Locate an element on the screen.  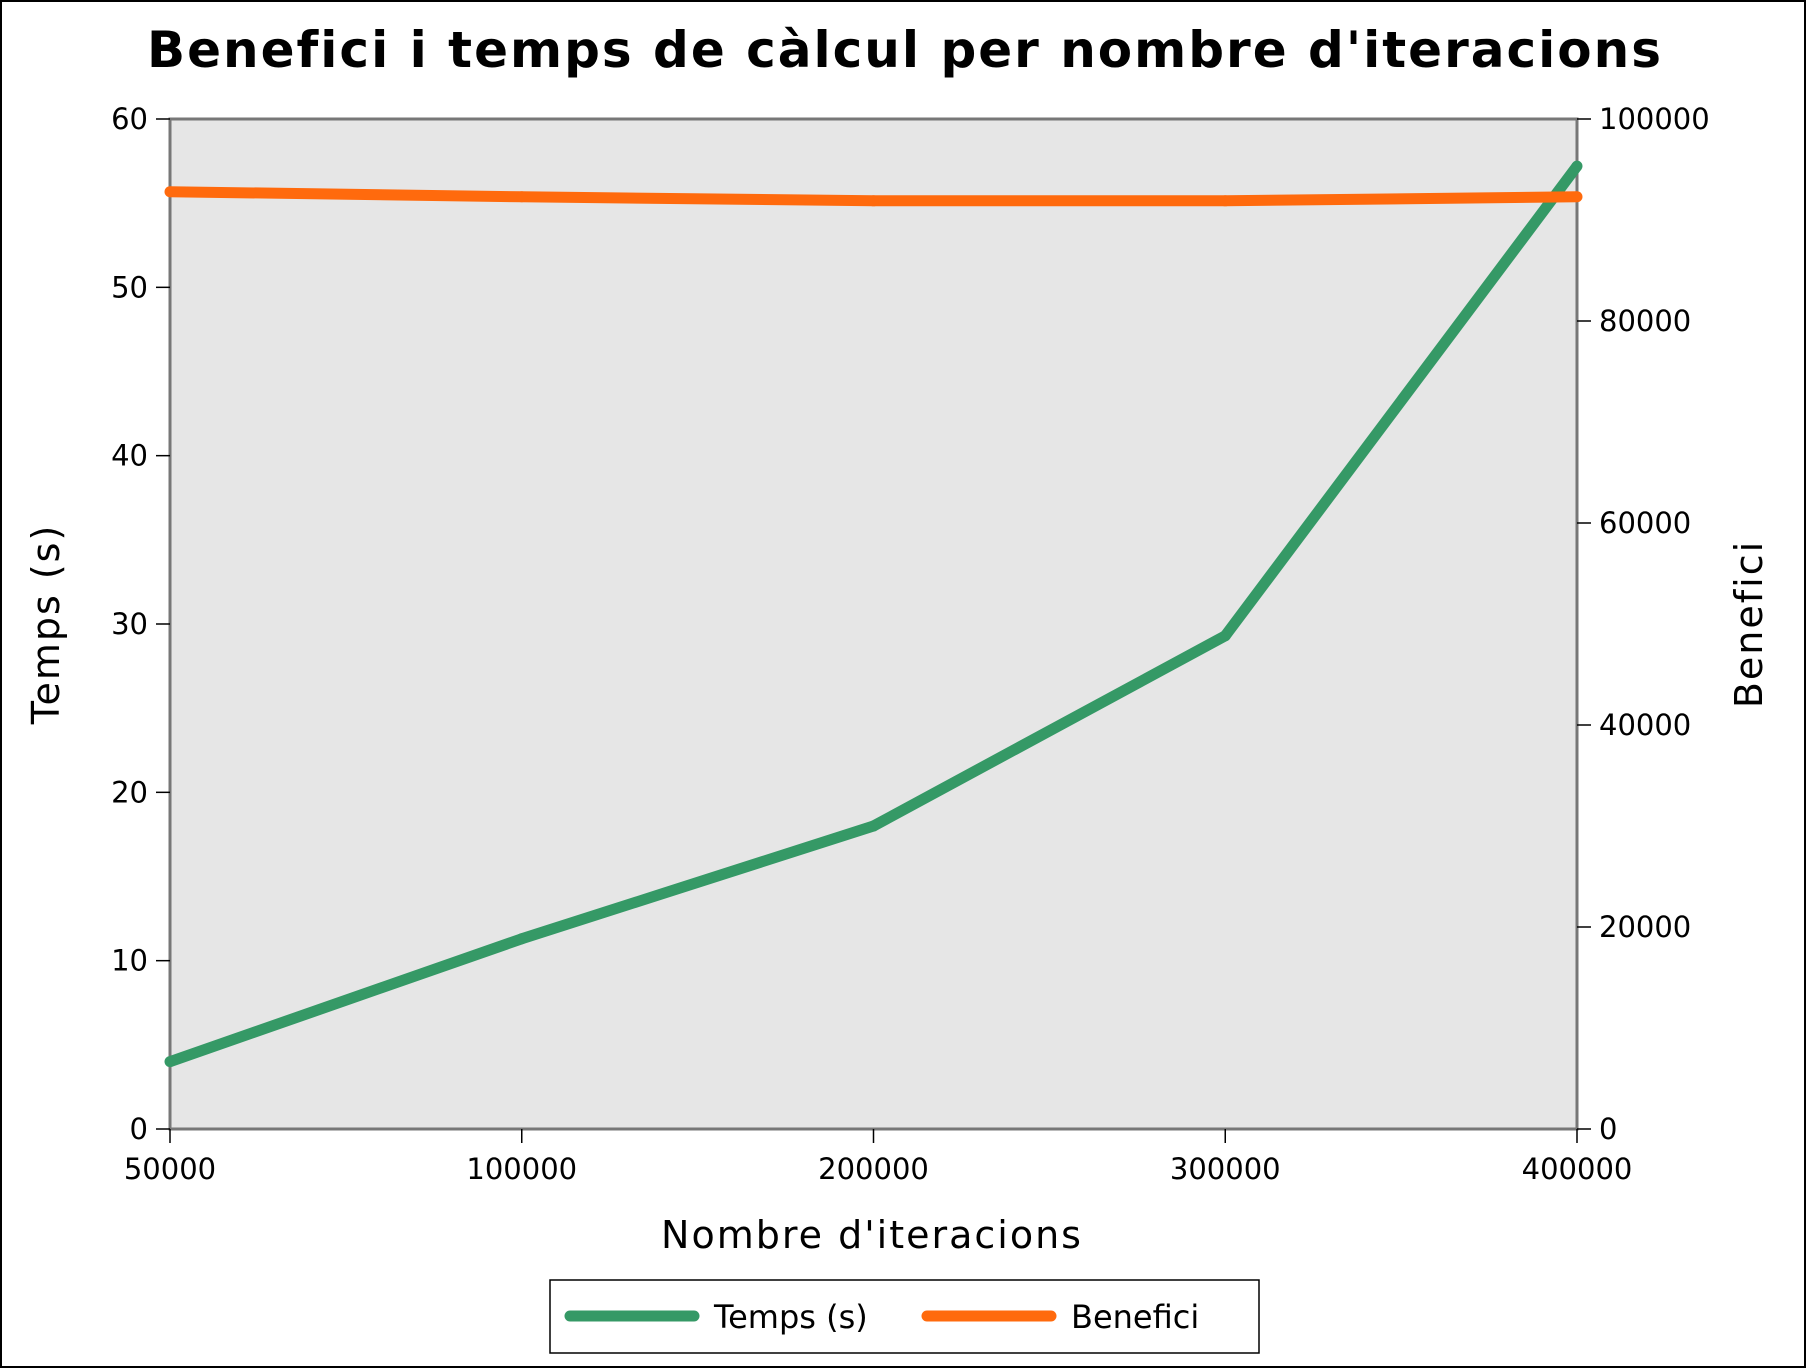
y2-tick-label: 40000 is located at coordinates (1645, 725).